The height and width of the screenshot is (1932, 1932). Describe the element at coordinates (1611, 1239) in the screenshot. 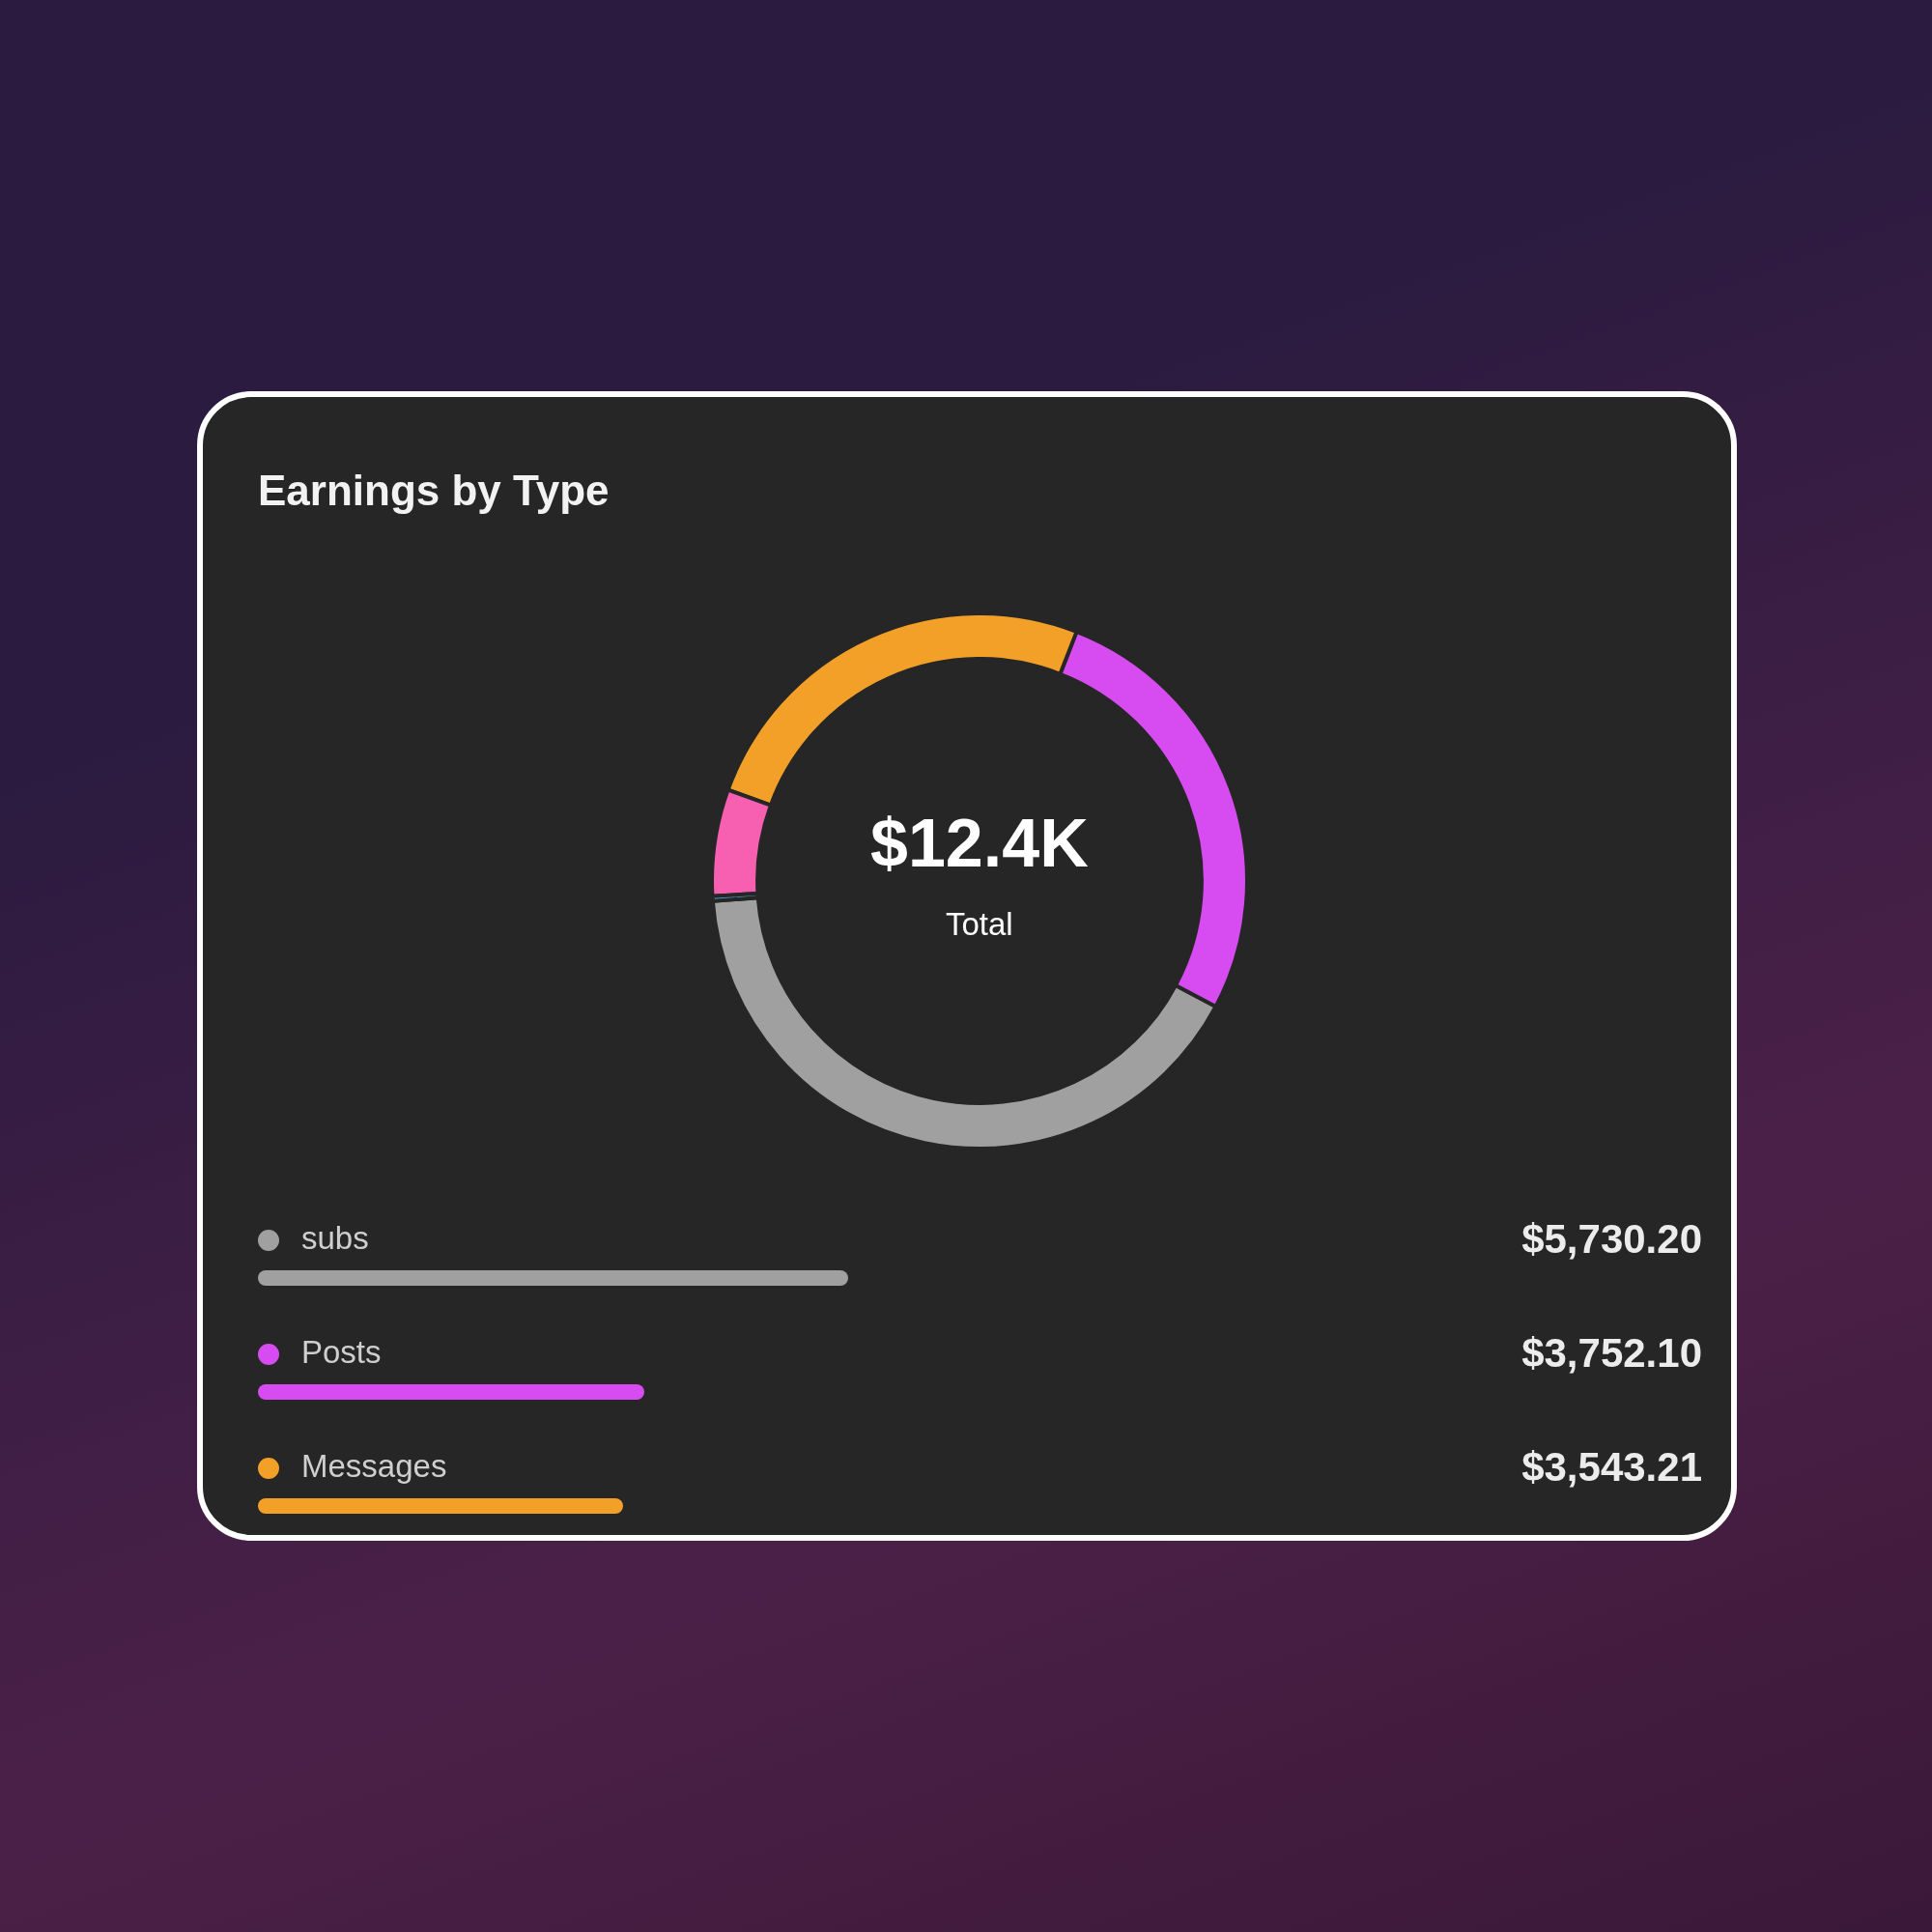

I see `data-label: $5,730.20` at that location.